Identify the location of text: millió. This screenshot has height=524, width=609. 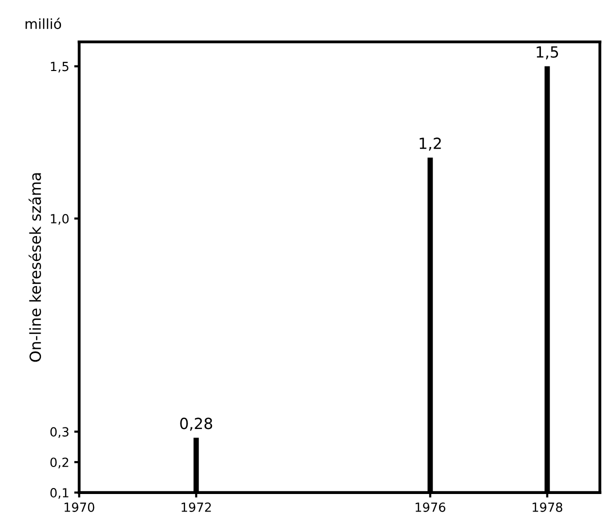
(44, 24).